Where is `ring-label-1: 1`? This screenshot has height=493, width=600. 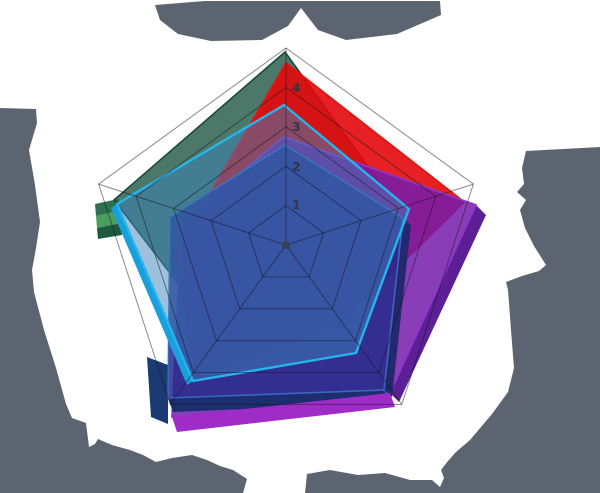 ring-label-1: 1 is located at coordinates (296, 204).